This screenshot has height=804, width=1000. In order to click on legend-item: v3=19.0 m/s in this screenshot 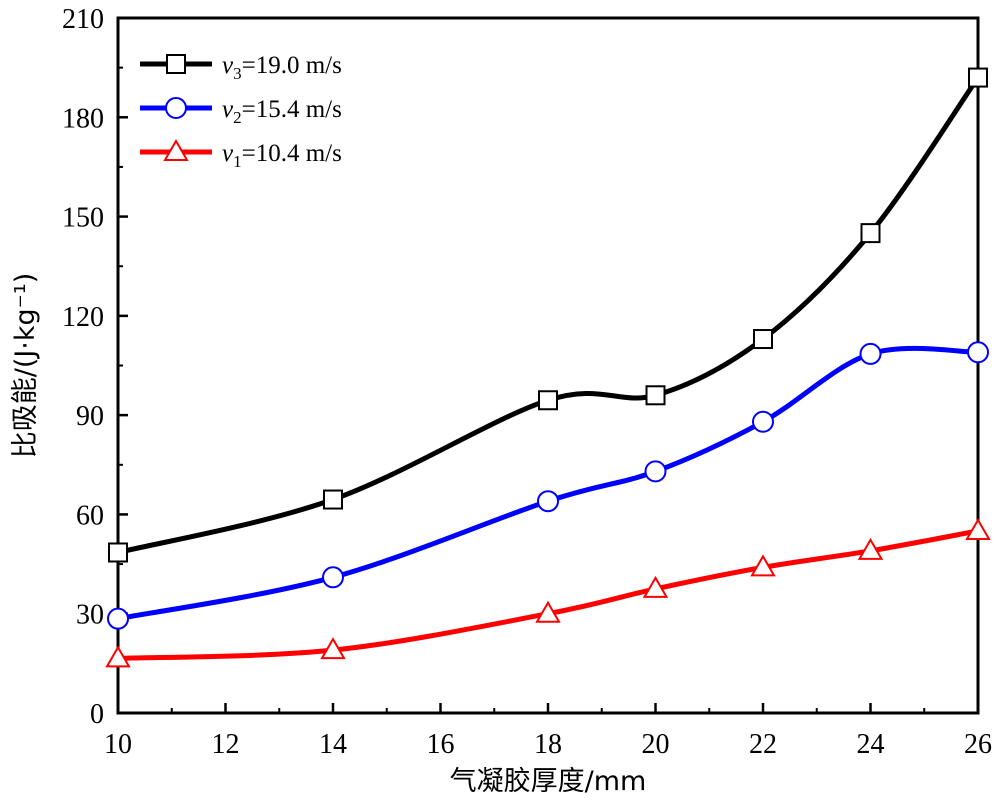, I will do `click(241, 67)`.